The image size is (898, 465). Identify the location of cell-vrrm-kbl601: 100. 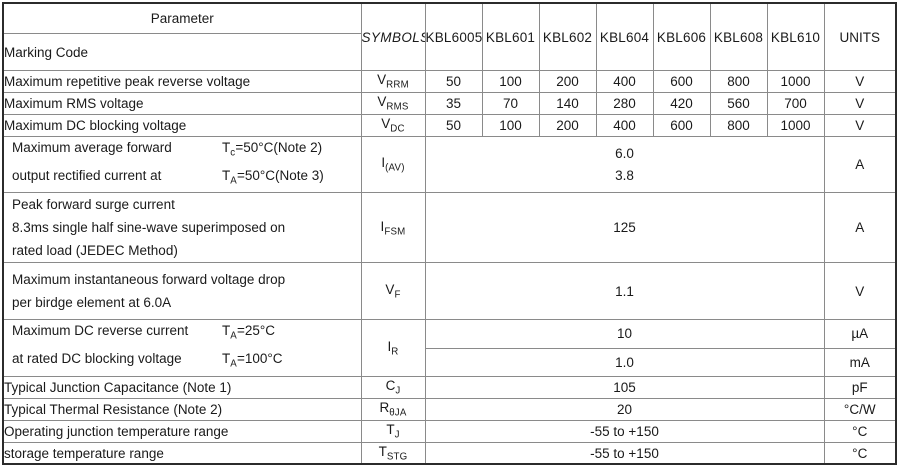
(510, 81).